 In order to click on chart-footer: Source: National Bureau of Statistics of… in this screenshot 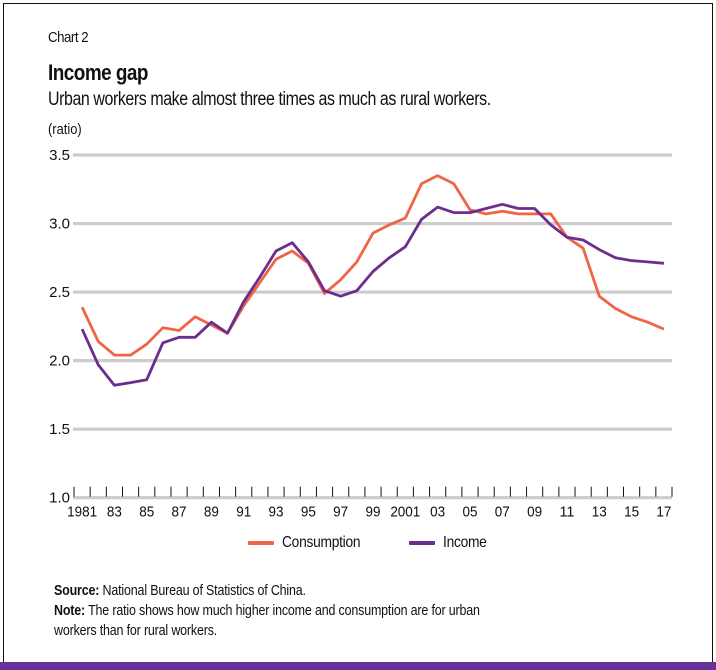, I will do `click(374, 611)`.